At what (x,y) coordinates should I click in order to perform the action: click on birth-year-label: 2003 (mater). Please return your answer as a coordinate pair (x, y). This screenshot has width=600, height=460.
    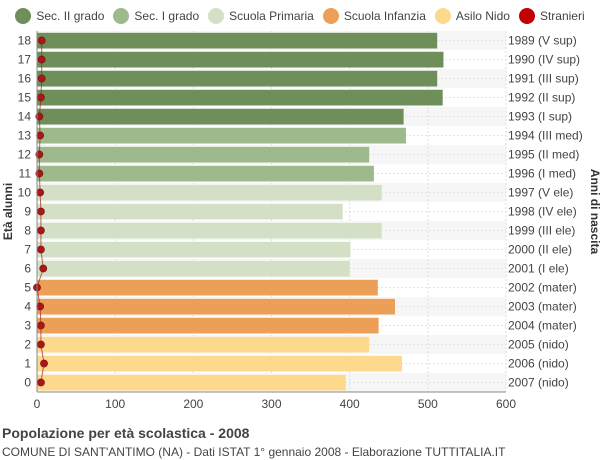
    Looking at the image, I should click on (542, 307).